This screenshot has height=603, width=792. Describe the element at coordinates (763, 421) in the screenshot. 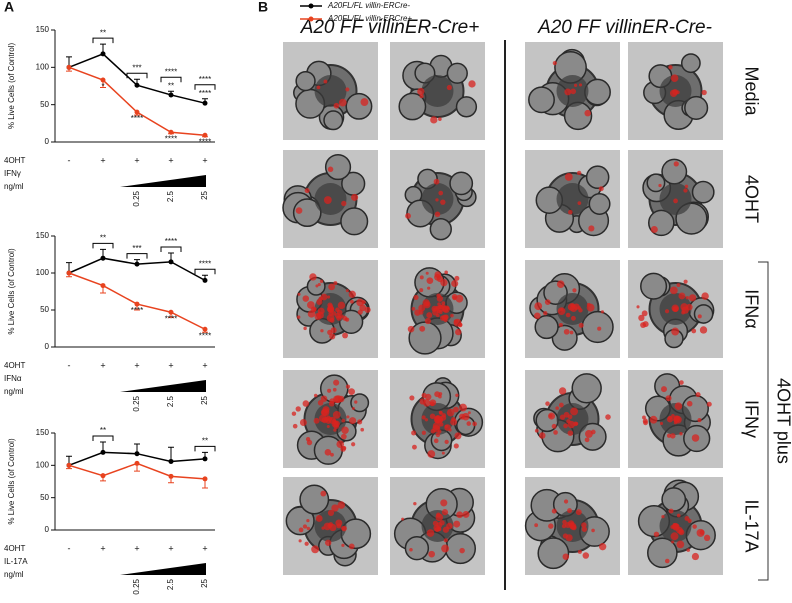

I see `group-bracket` at that location.